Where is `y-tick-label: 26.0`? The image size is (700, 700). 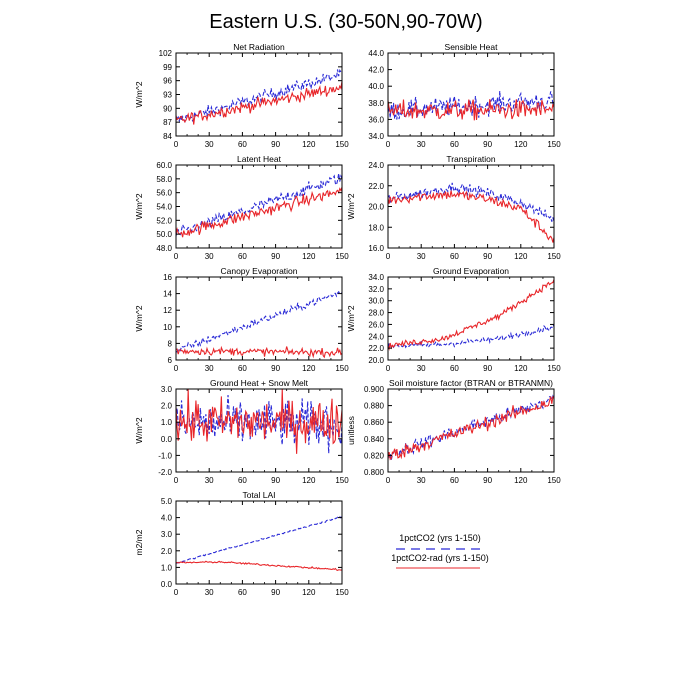
y-tick-label: 26.0 is located at coordinates (376, 324).